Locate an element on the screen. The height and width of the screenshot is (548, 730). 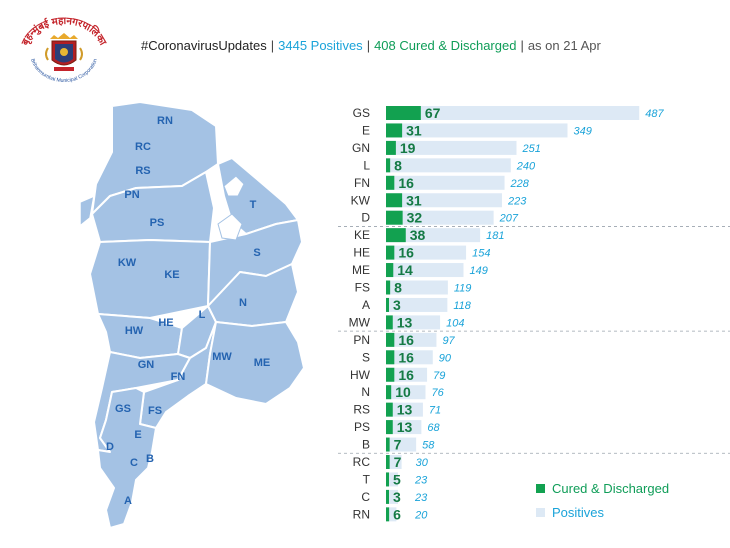
positives-value-label: 181 is located at coordinates (495, 236).